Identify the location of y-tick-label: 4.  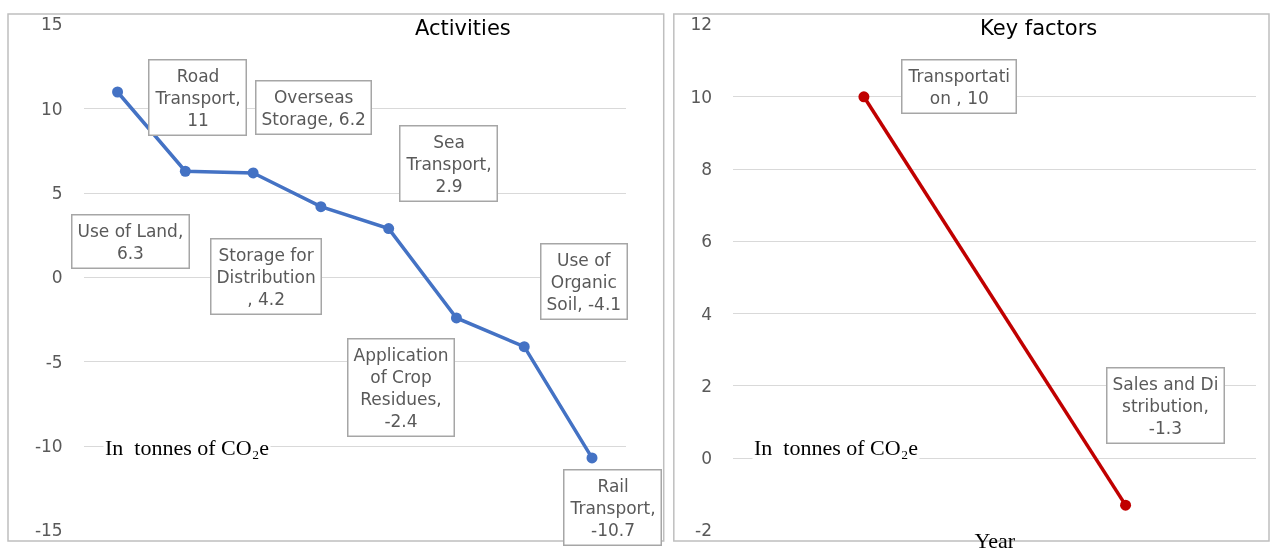
(707, 313).